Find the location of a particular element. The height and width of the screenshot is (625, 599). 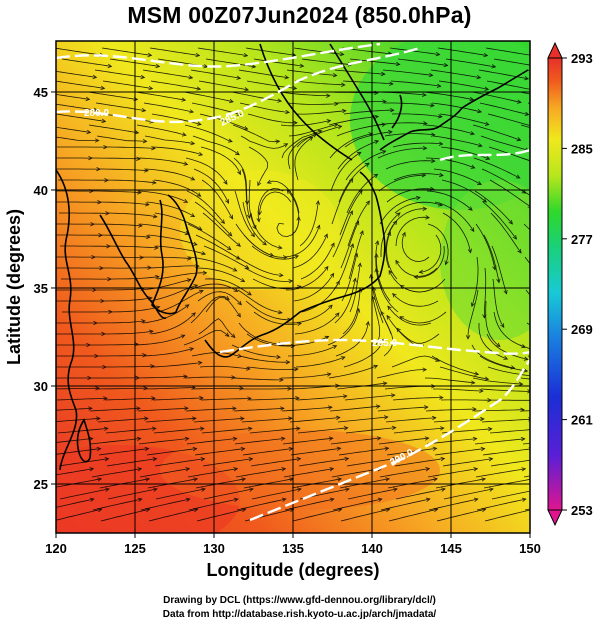

x-tick-label: 135 is located at coordinates (293, 548).